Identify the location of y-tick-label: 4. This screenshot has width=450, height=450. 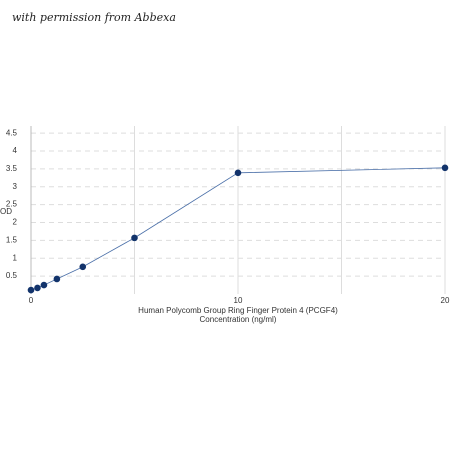
(15, 150).